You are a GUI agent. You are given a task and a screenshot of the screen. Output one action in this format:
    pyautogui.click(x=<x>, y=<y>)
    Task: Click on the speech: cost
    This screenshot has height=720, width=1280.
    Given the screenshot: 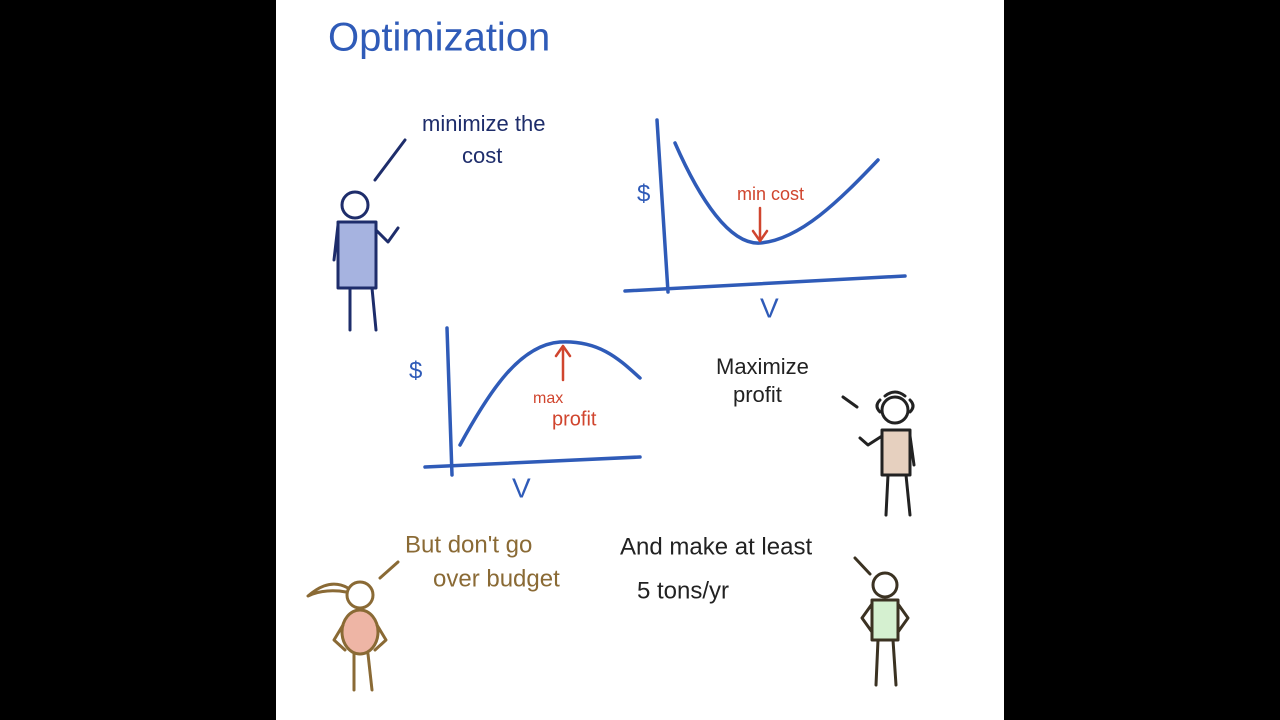 What is the action you would take?
    pyautogui.click(x=482, y=155)
    